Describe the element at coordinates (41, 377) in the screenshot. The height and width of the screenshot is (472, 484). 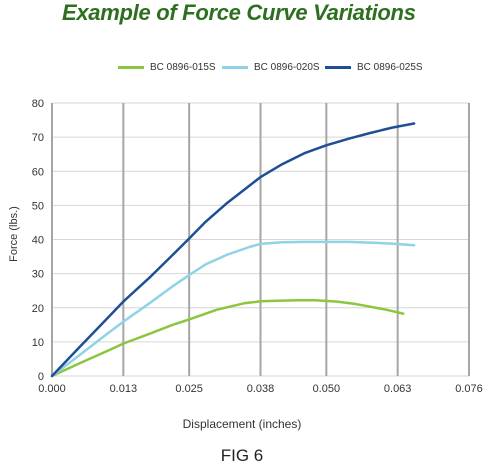
I see `y-tick-label: 0` at that location.